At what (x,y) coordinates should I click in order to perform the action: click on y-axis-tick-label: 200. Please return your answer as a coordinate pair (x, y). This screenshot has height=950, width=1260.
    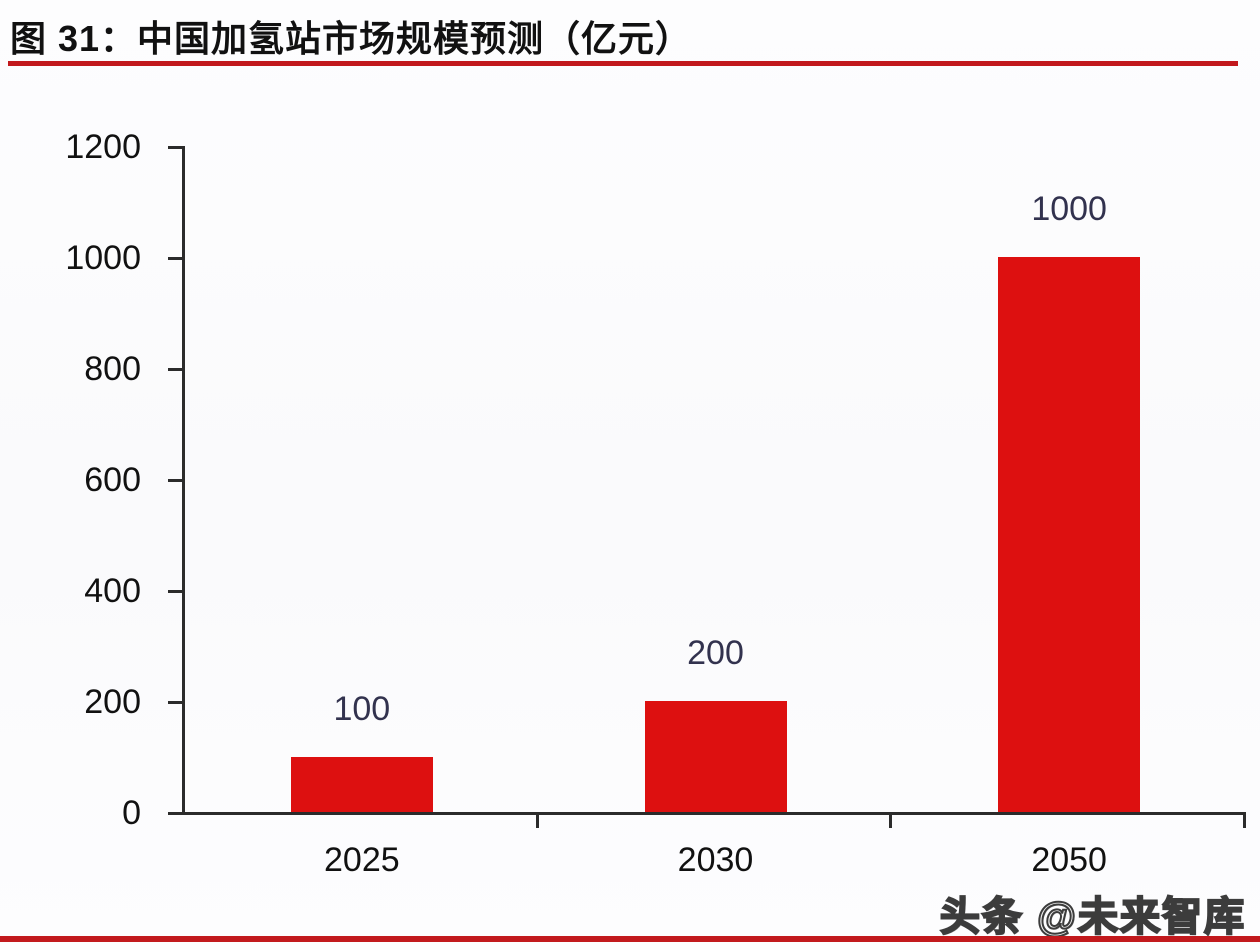
    Looking at the image, I should click on (112, 702).